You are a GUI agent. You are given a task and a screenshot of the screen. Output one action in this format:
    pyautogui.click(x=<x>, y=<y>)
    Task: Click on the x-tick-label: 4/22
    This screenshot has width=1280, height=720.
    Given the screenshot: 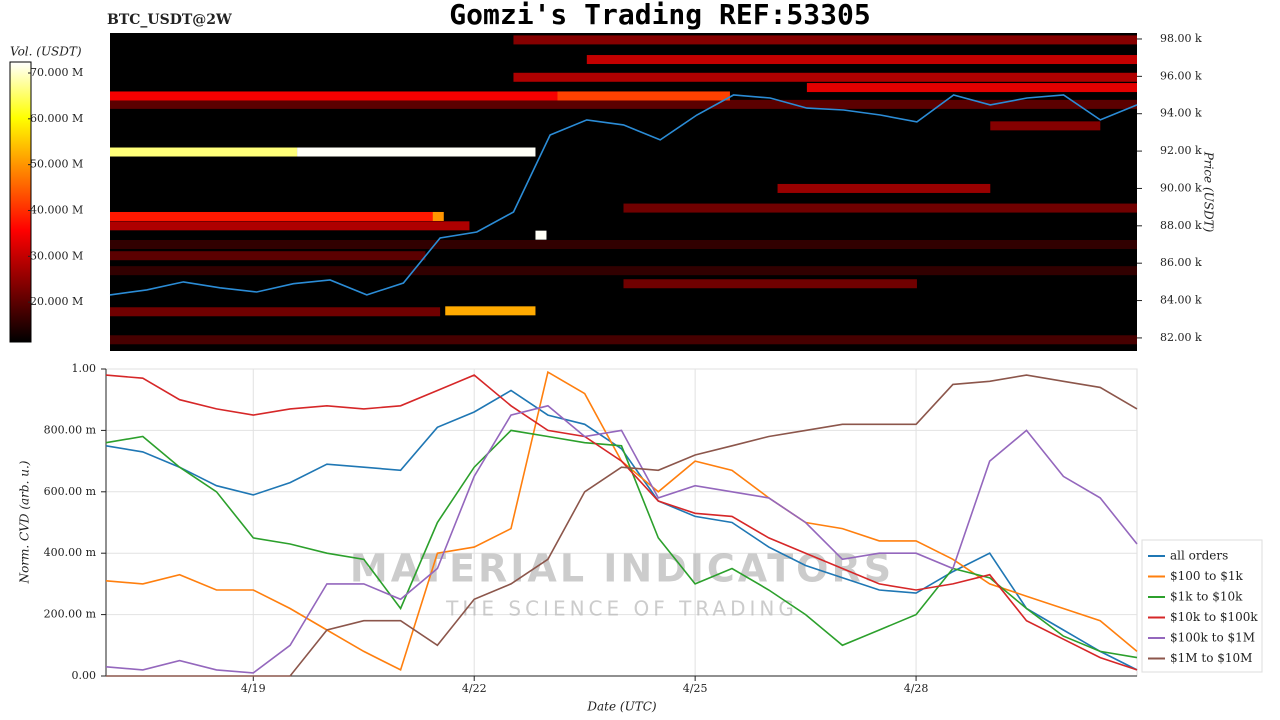 What is the action you would take?
    pyautogui.click(x=474, y=688)
    